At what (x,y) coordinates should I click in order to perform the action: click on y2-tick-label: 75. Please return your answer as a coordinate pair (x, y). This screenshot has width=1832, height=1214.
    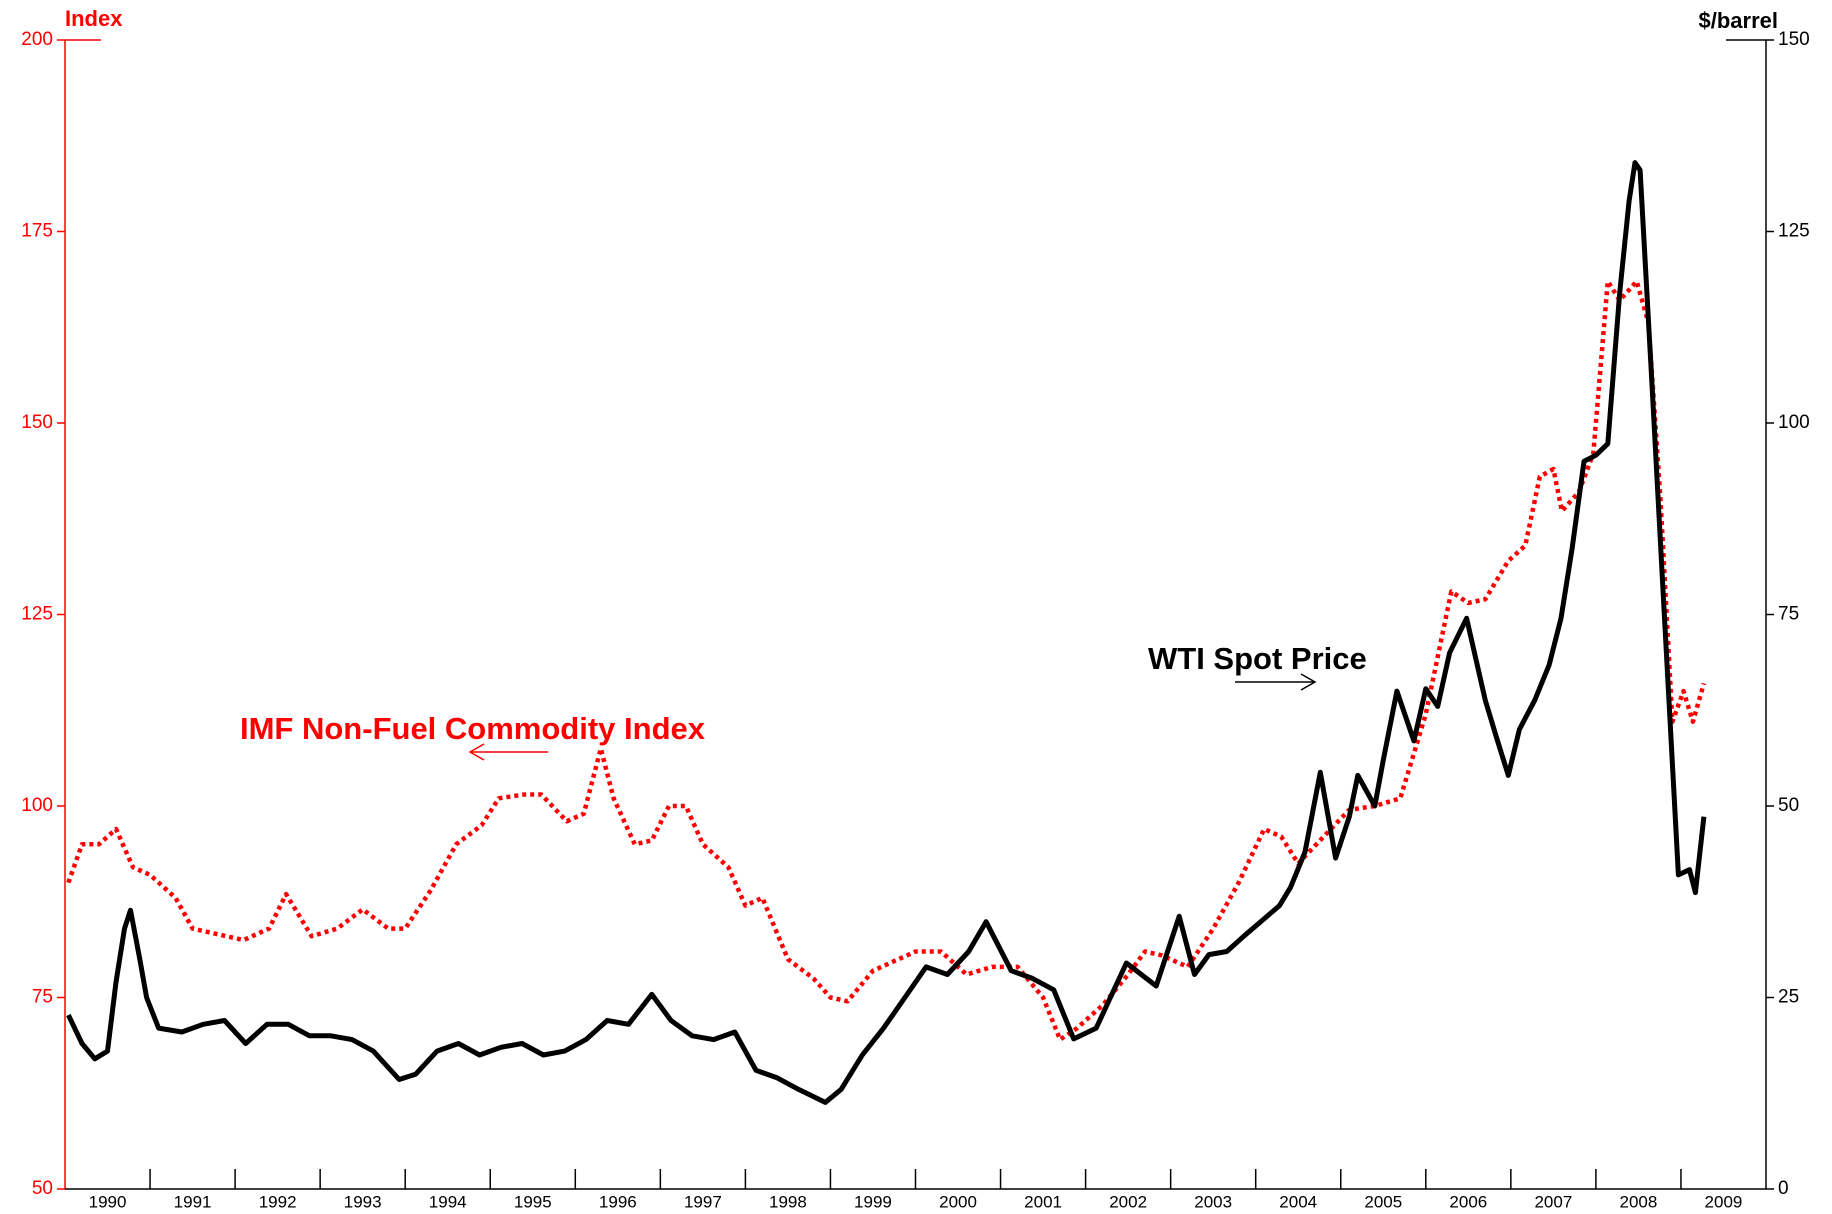
    Looking at the image, I should click on (1788, 614).